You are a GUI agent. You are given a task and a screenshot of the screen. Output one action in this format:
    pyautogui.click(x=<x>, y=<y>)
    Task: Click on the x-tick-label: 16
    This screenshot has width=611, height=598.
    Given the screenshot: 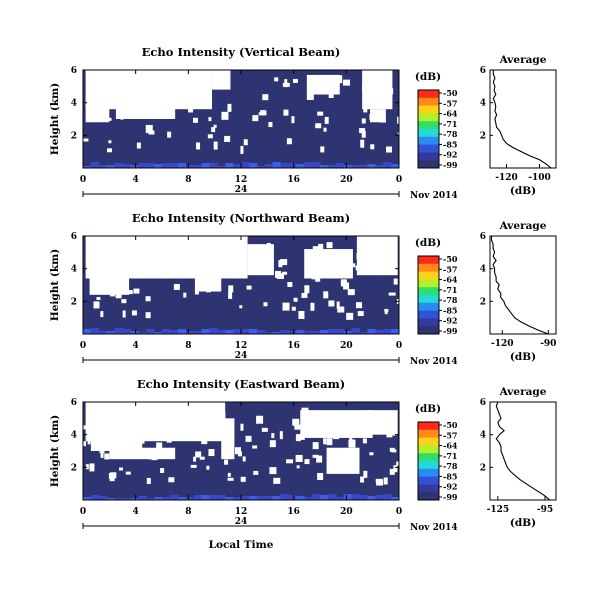 What is the action you would take?
    pyautogui.click(x=293, y=512)
    